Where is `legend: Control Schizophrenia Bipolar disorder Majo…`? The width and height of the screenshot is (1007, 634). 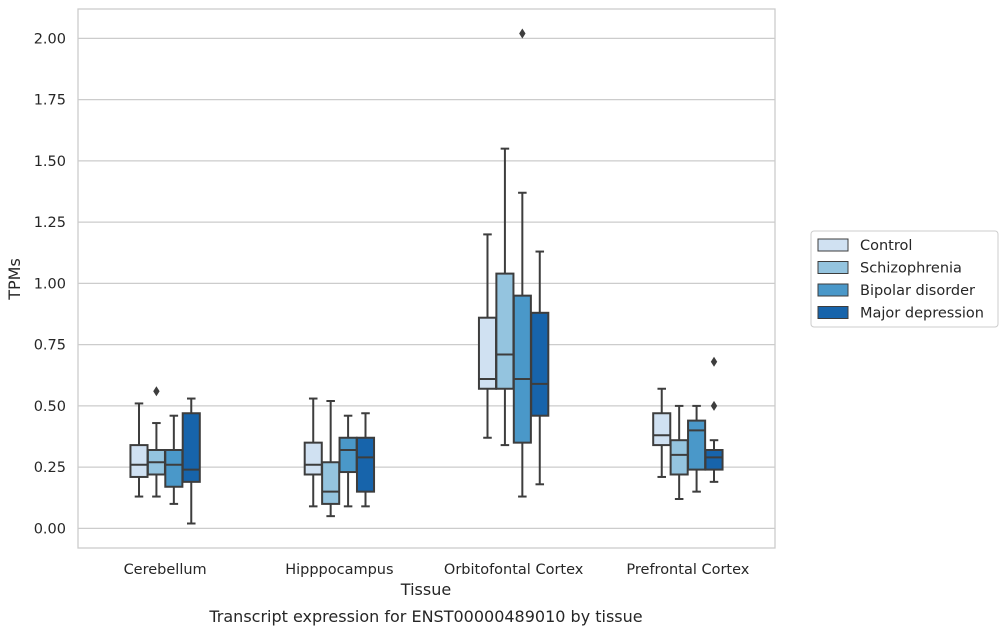 legend: Control Schizophrenia Bipolar disorder Majo… is located at coordinates (904, 279).